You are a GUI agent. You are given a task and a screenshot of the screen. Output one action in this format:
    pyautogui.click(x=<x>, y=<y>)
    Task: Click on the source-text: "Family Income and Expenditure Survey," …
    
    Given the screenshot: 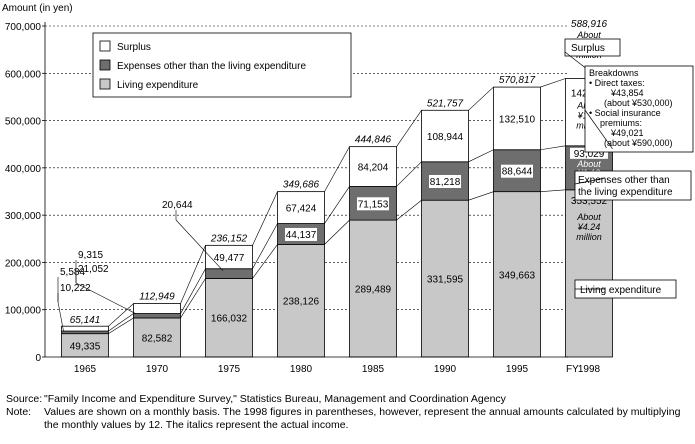 What is the action you would take?
    pyautogui.click(x=275, y=399)
    